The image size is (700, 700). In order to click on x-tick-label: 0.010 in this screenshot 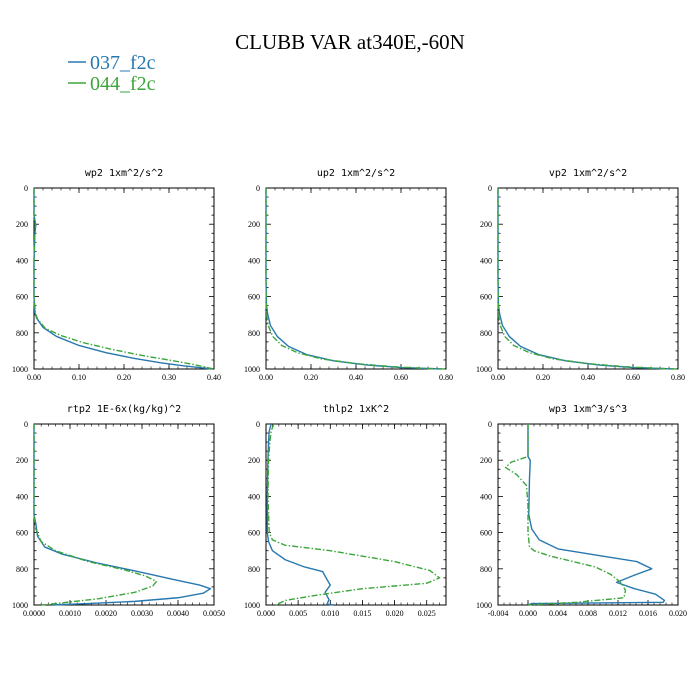, I will do `click(330, 613)`.